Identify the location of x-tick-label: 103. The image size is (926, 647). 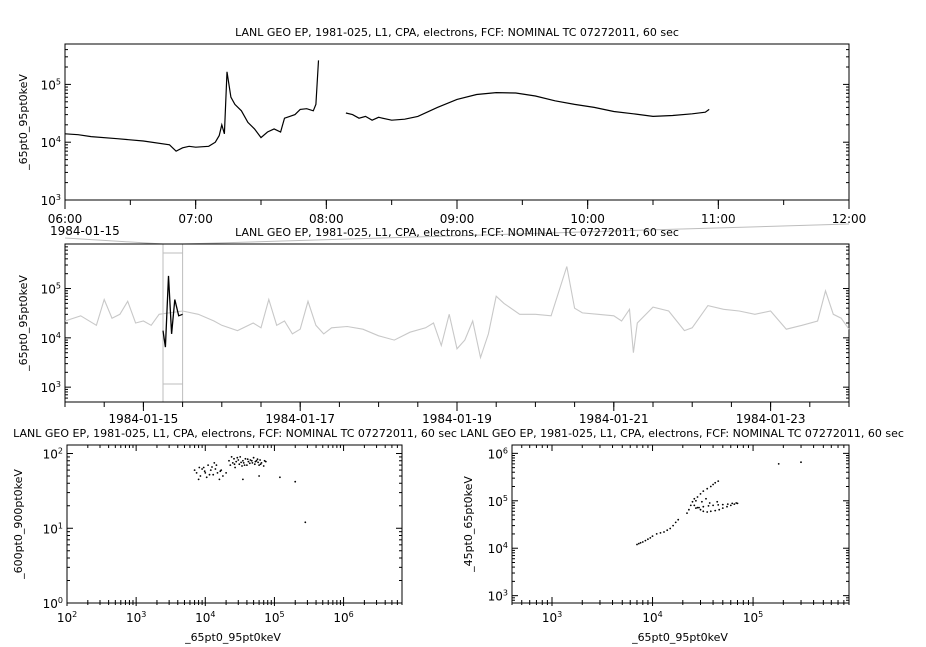
(552, 617).